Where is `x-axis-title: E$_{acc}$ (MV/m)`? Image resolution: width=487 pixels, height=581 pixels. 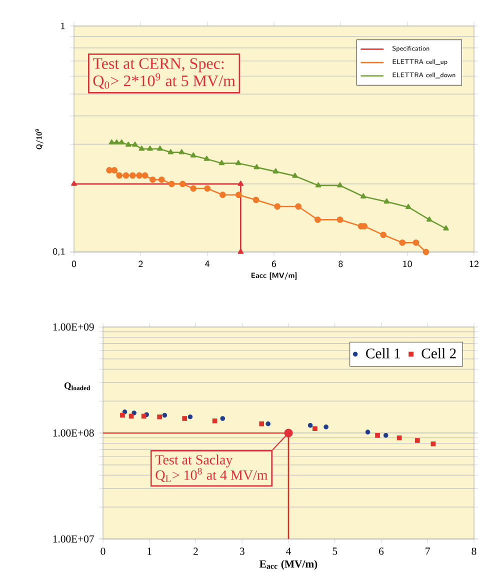
x-axis-title: E$_{acc}$ (MV/m) is located at coordinates (289, 565).